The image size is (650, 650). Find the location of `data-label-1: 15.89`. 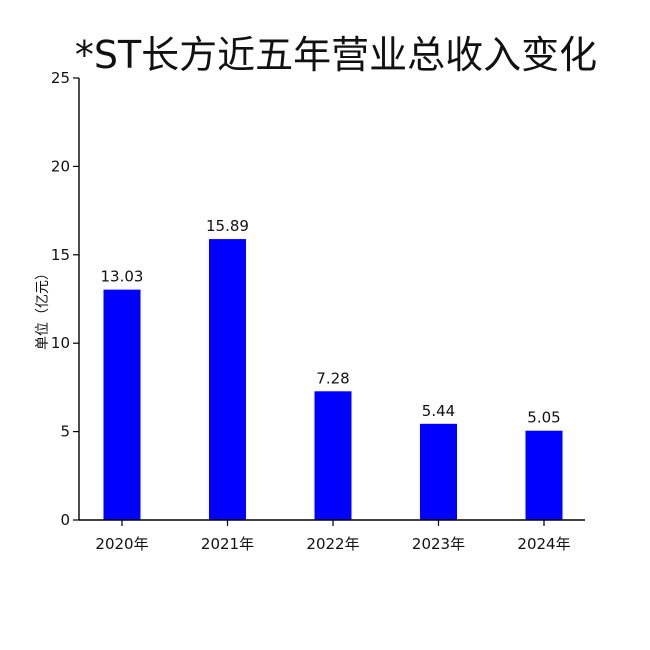

data-label-1: 15.89 is located at coordinates (227, 226).